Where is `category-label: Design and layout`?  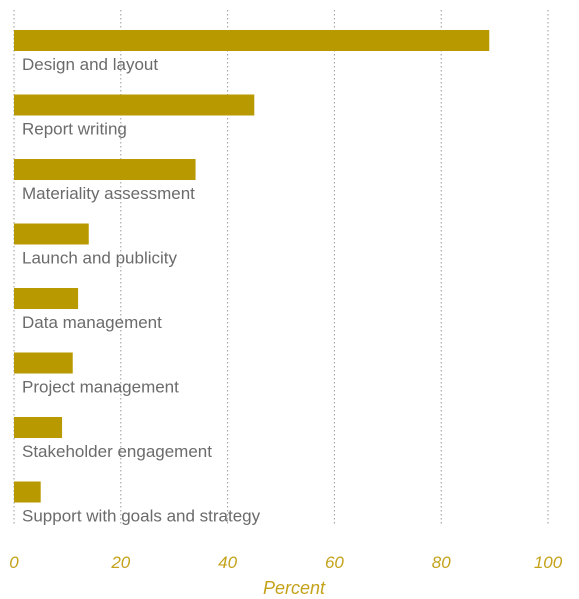 category-label: Design and layout is located at coordinates (90, 64).